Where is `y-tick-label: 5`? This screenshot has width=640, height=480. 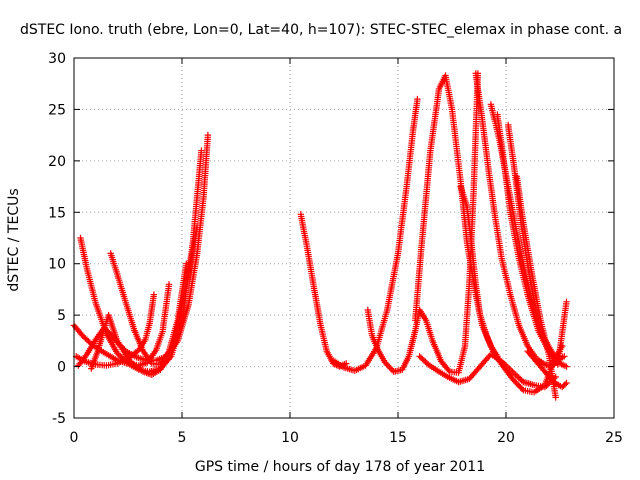 y-tick-label: 5 is located at coordinates (61, 316).